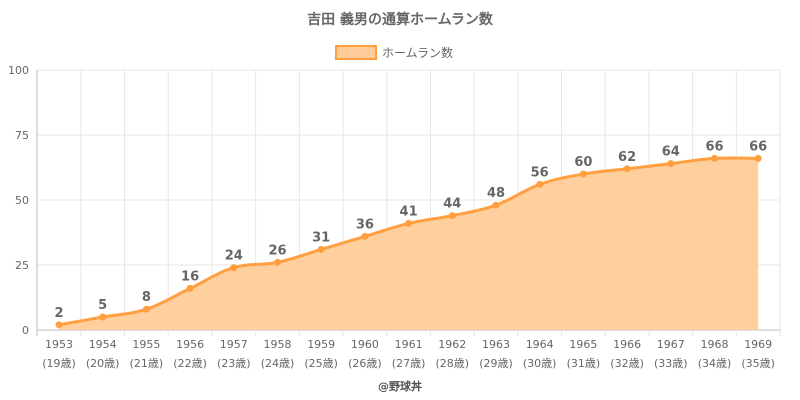 This screenshot has height=400, width=800. What do you see at coordinates (715, 344) in the screenshot?
I see `x-tick-label: 1968` at bounding box center [715, 344].